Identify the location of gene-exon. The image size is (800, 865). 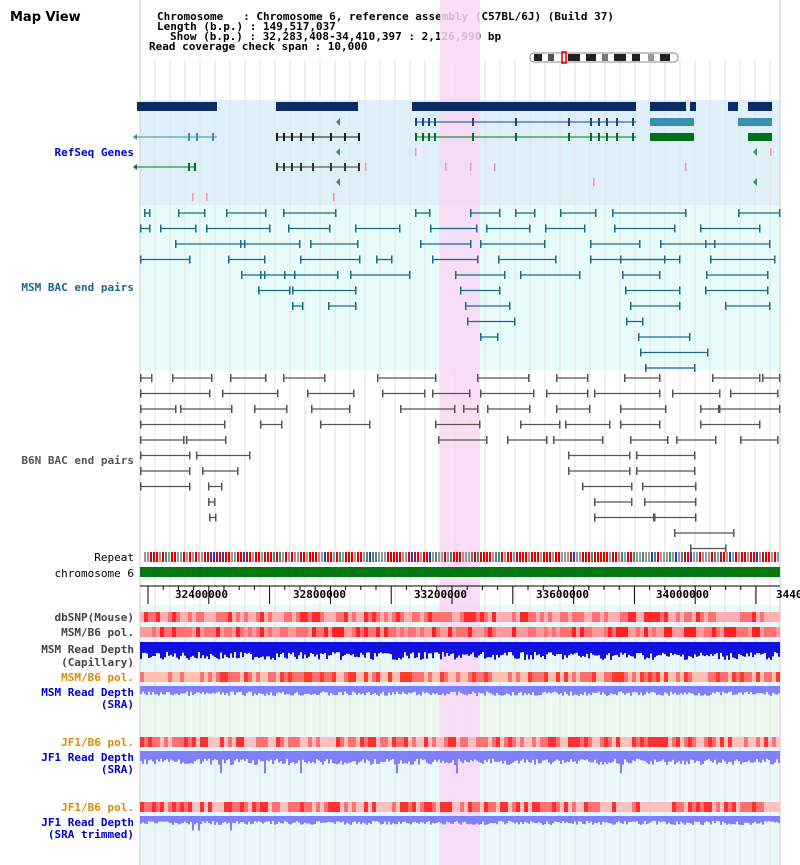
(617, 122).